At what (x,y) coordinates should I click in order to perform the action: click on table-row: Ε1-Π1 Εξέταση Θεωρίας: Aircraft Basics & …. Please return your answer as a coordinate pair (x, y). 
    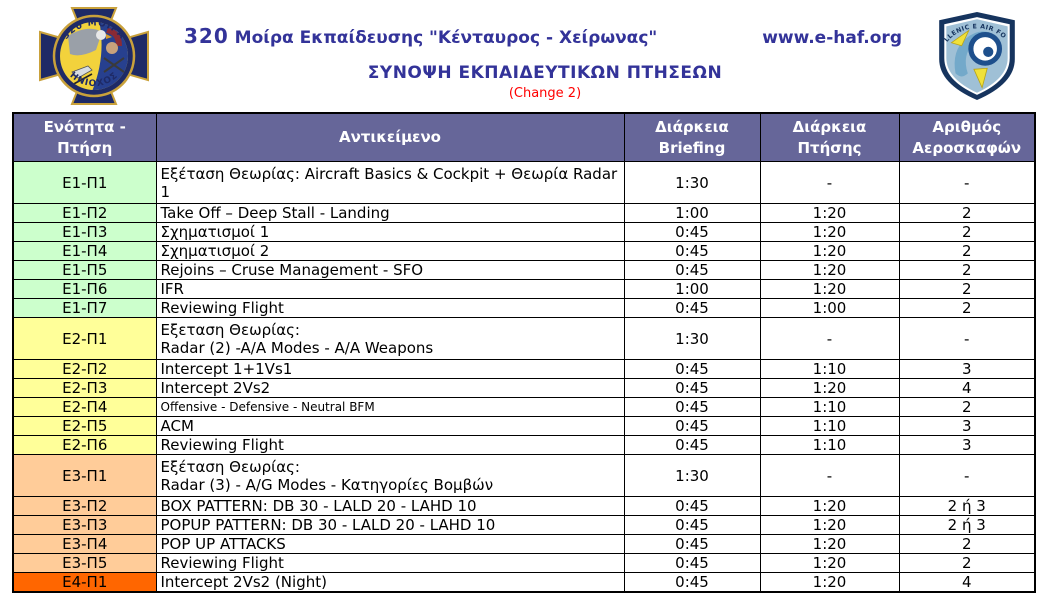
    Looking at the image, I should click on (524, 182).